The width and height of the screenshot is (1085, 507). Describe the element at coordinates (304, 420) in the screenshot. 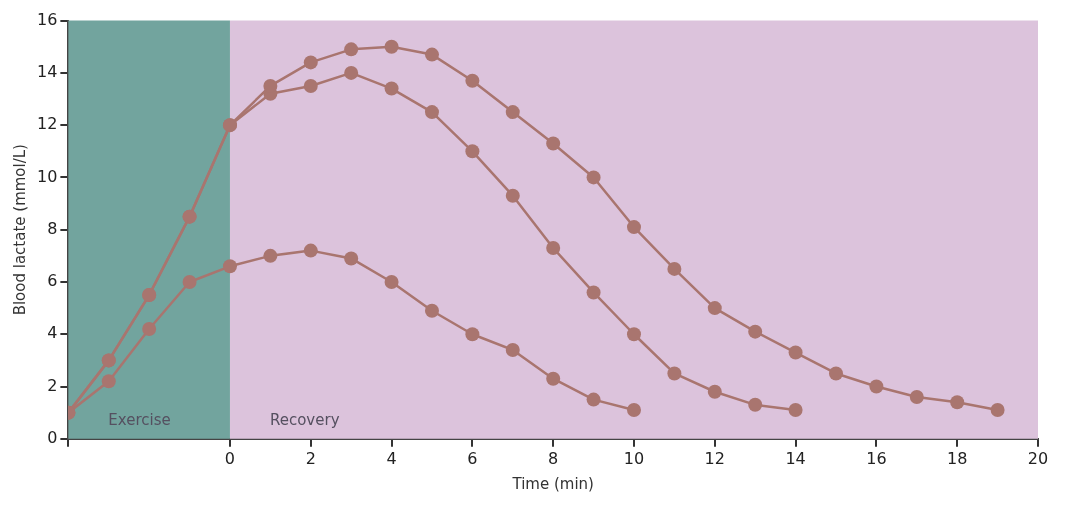

I see `band-label: Recovery` at that location.